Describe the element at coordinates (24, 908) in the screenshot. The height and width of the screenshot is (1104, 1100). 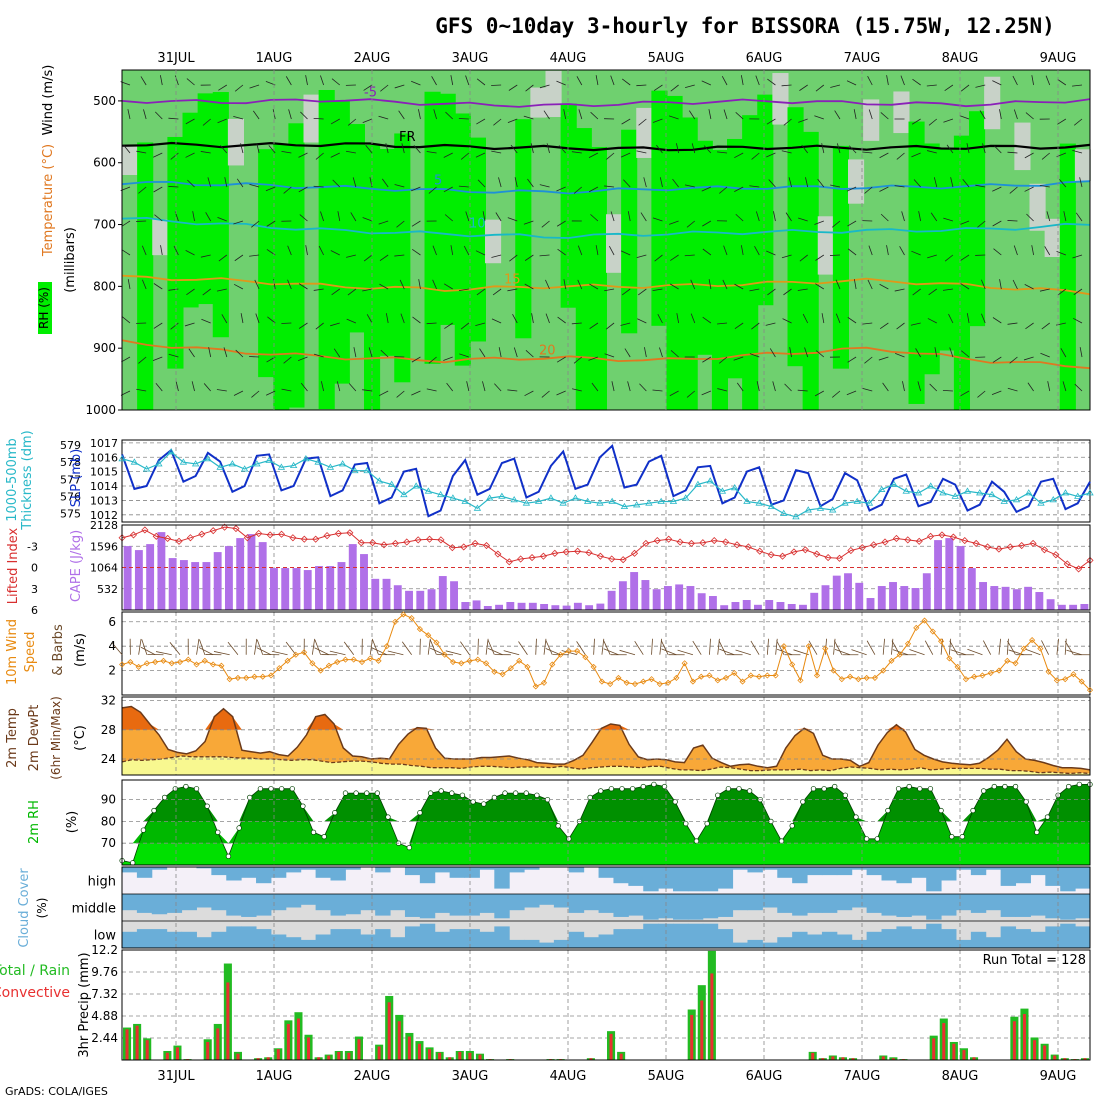
I see `cloud-legend-label: Cloud Cover` at that location.